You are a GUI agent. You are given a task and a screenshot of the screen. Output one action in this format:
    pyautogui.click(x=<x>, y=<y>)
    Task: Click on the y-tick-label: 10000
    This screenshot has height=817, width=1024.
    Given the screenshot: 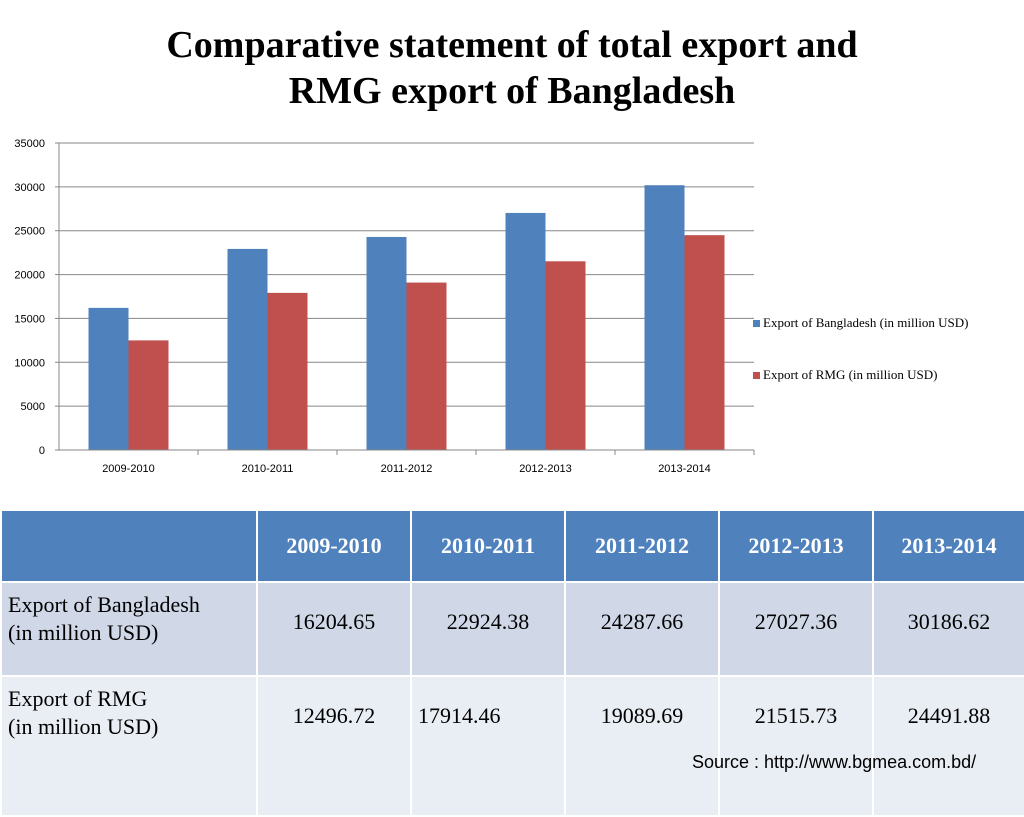 What is the action you would take?
    pyautogui.click(x=29, y=363)
    